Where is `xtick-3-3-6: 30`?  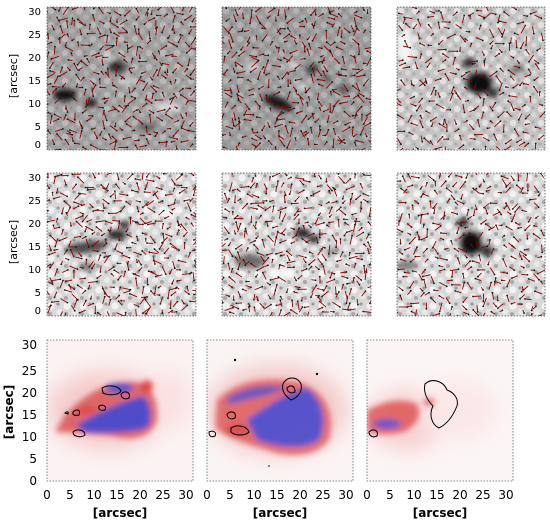 xtick-3-3-6: 30 is located at coordinates (505, 495).